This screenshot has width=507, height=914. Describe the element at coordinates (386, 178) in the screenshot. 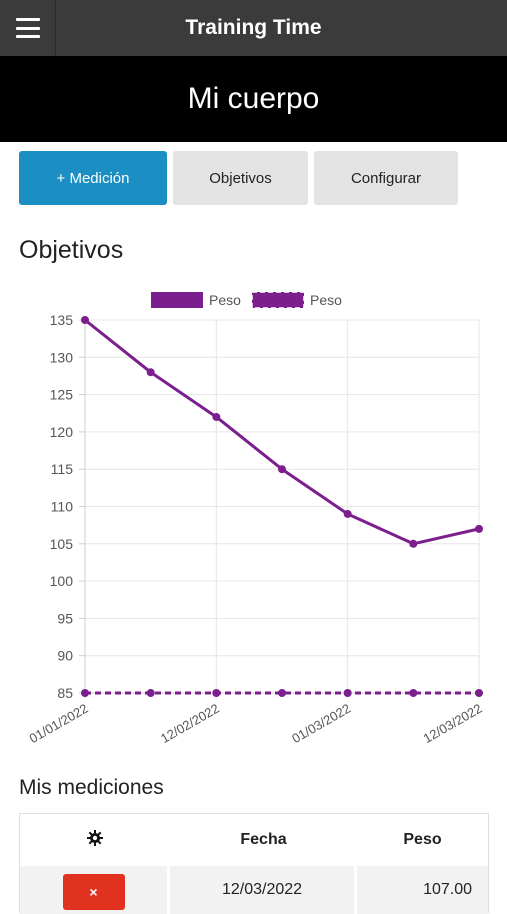

I see `configure-button: Configurar` at that location.